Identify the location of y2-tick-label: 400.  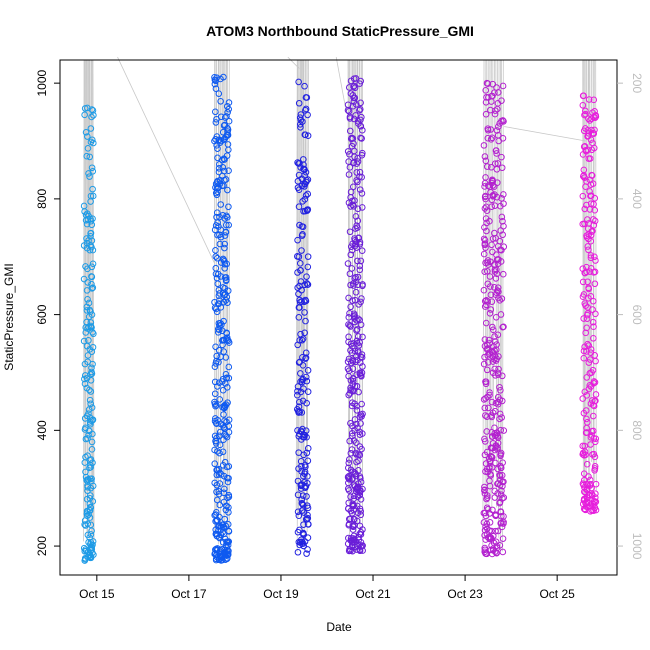
(637, 199).